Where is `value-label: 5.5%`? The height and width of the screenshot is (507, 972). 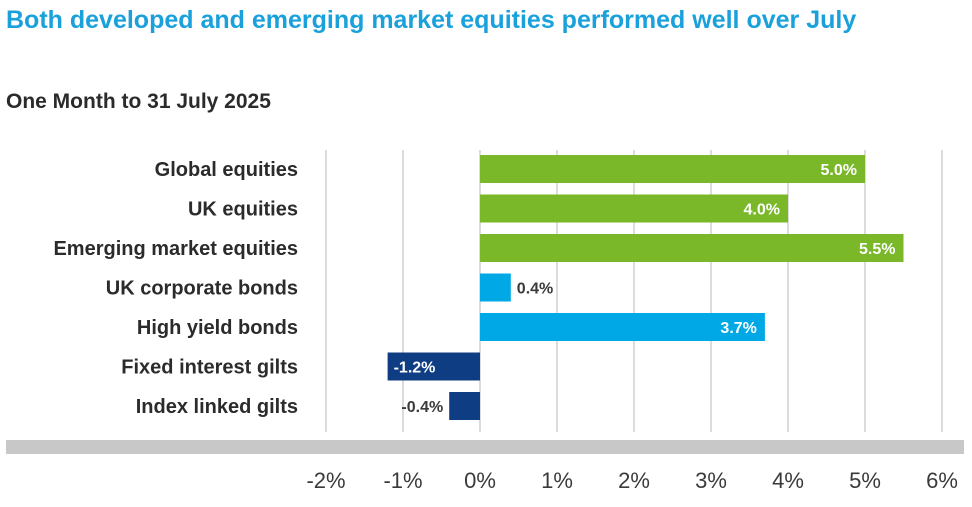 value-label: 5.5% is located at coordinates (877, 249).